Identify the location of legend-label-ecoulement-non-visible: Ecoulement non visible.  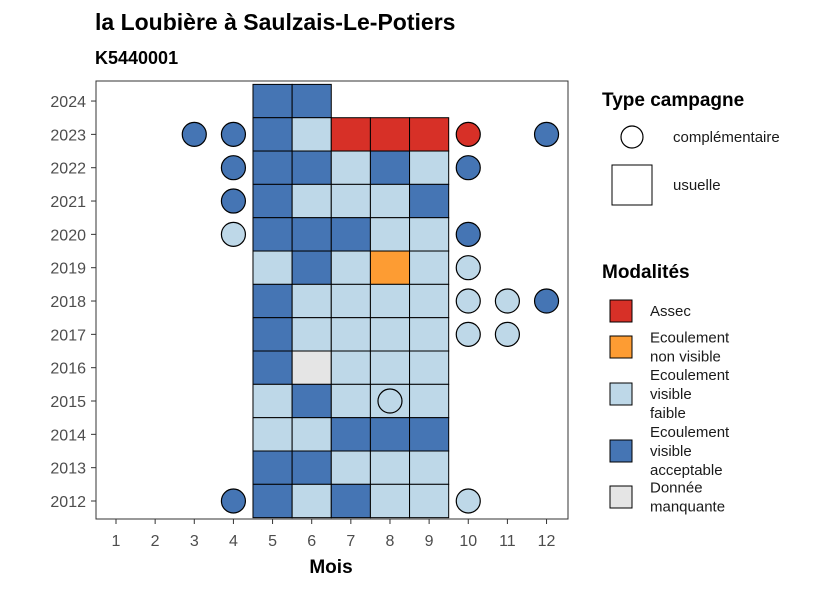
(690, 348).